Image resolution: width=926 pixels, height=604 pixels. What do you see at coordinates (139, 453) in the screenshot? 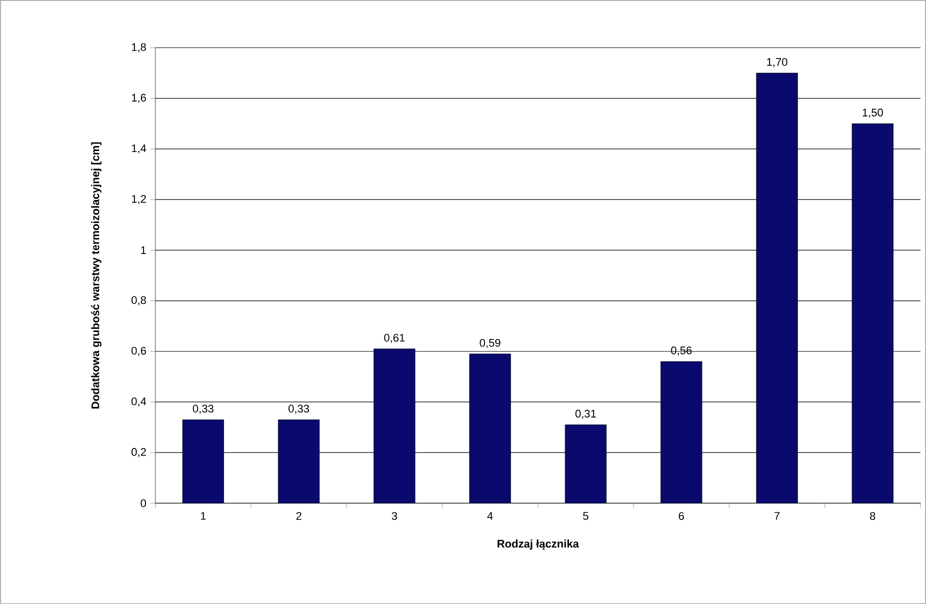
I see `y-tick-label: 0,2` at bounding box center [139, 453].